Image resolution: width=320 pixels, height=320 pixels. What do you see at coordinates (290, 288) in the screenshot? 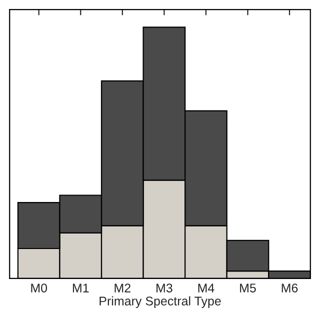
I see `x-tick-label: M6` at bounding box center [290, 288].